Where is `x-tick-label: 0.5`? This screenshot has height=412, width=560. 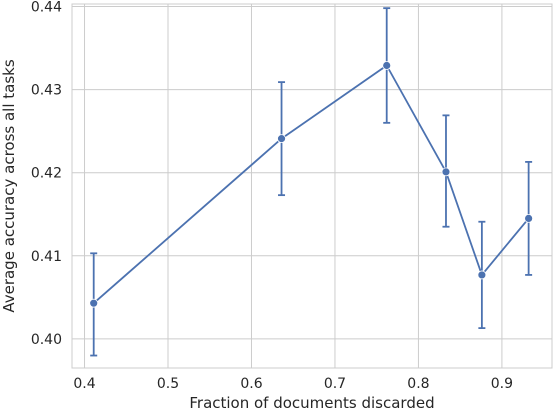 x-tick-label: 0.5 is located at coordinates (168, 384).